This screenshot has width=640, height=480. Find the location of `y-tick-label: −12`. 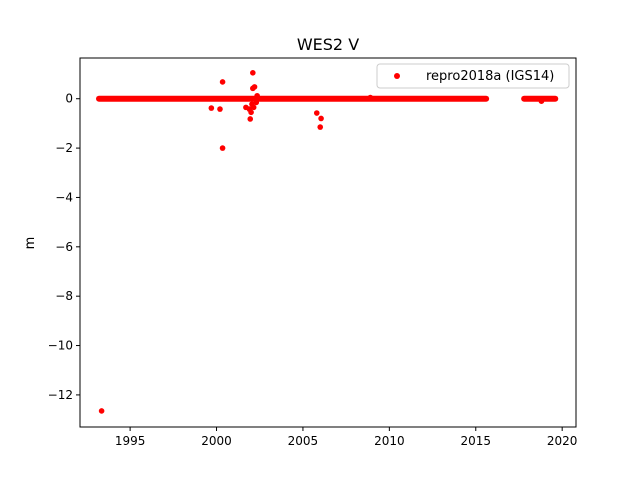

y-tick-label: −12 is located at coordinates (60, 395).